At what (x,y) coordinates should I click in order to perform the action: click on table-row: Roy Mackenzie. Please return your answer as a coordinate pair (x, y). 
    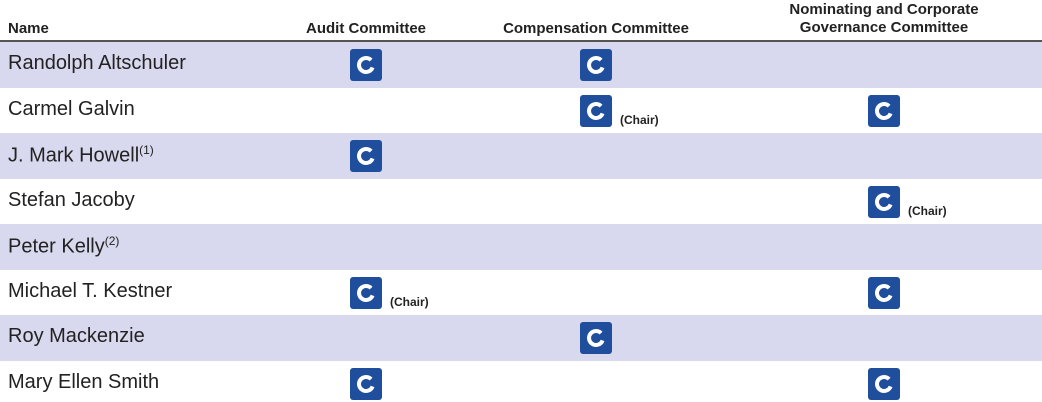
    Looking at the image, I should click on (521, 338).